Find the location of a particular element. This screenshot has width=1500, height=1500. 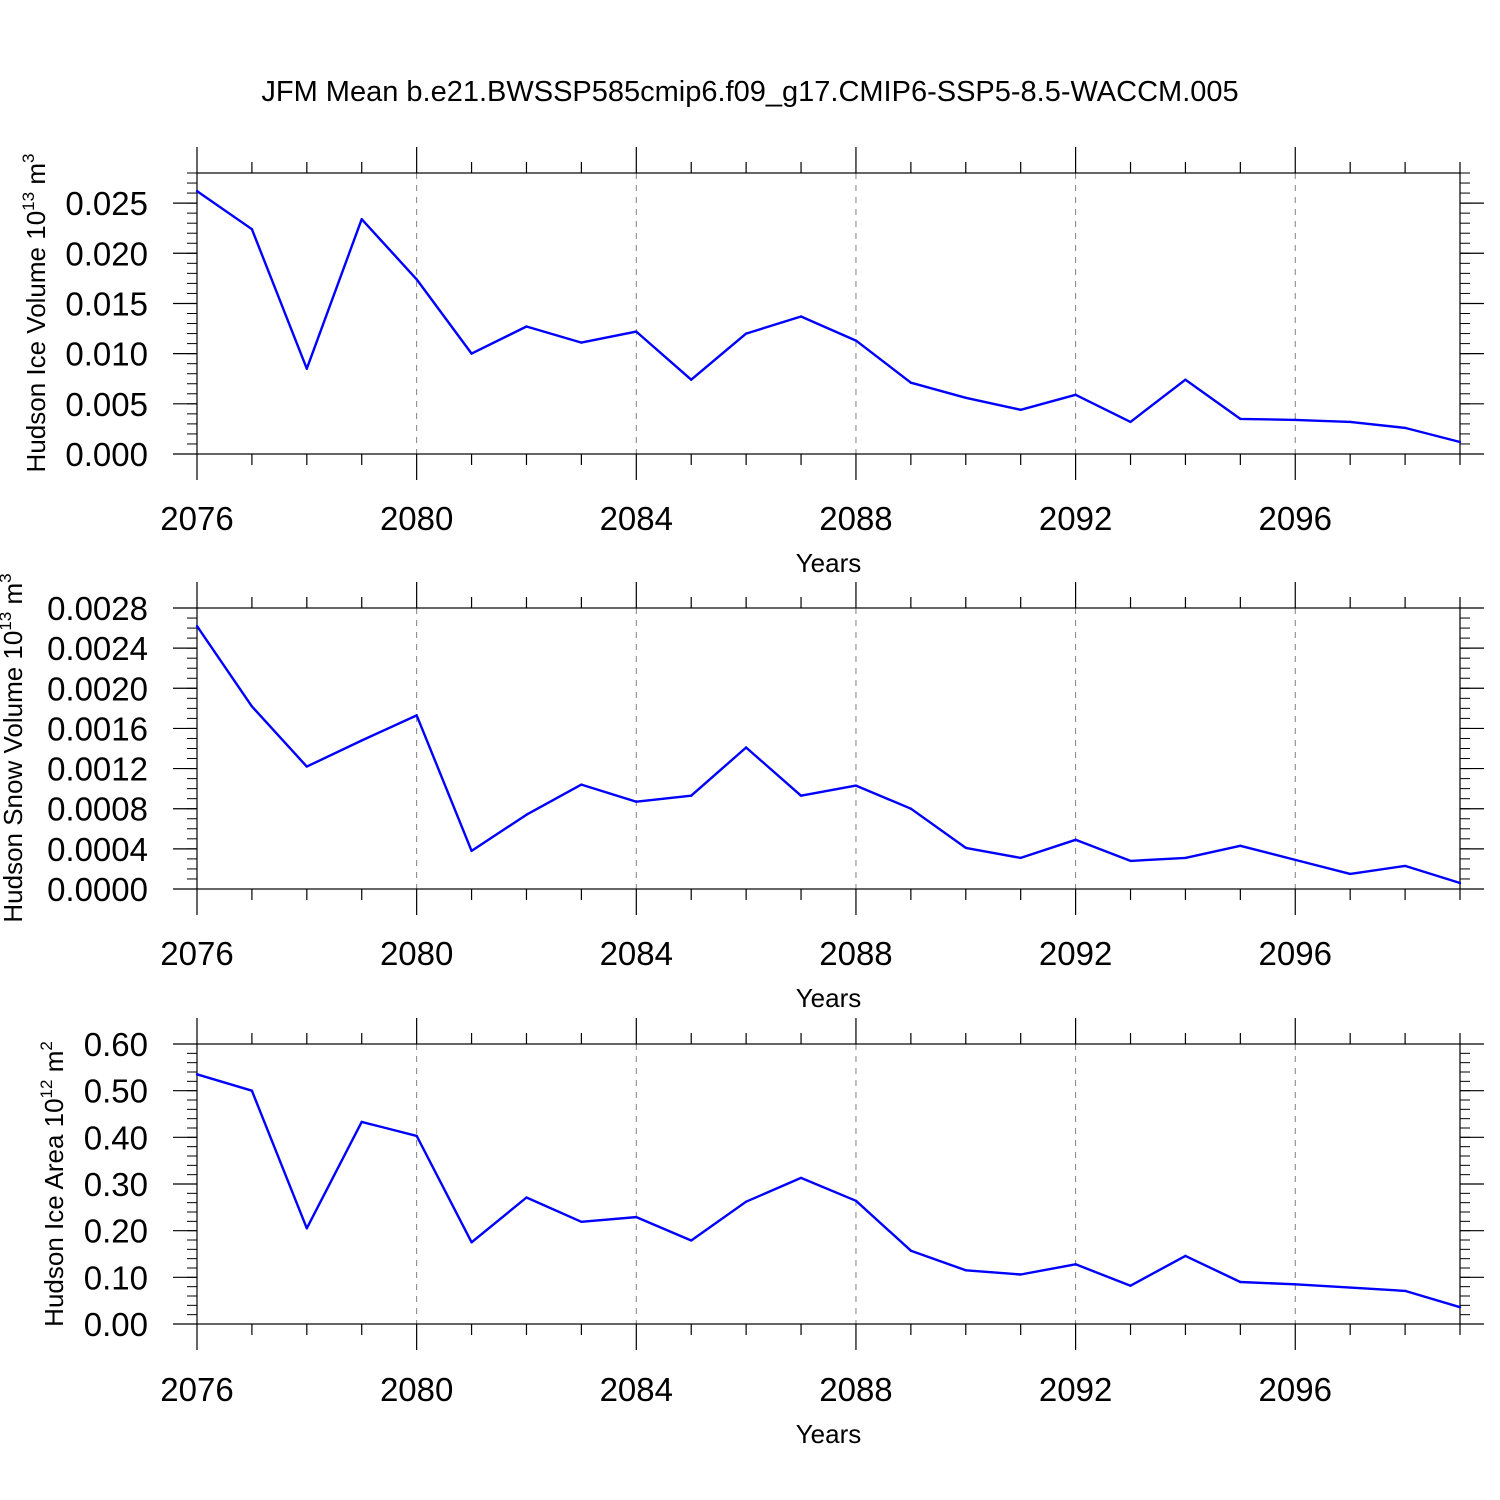

y-tick-label: 0.0024 is located at coordinates (97, 648).